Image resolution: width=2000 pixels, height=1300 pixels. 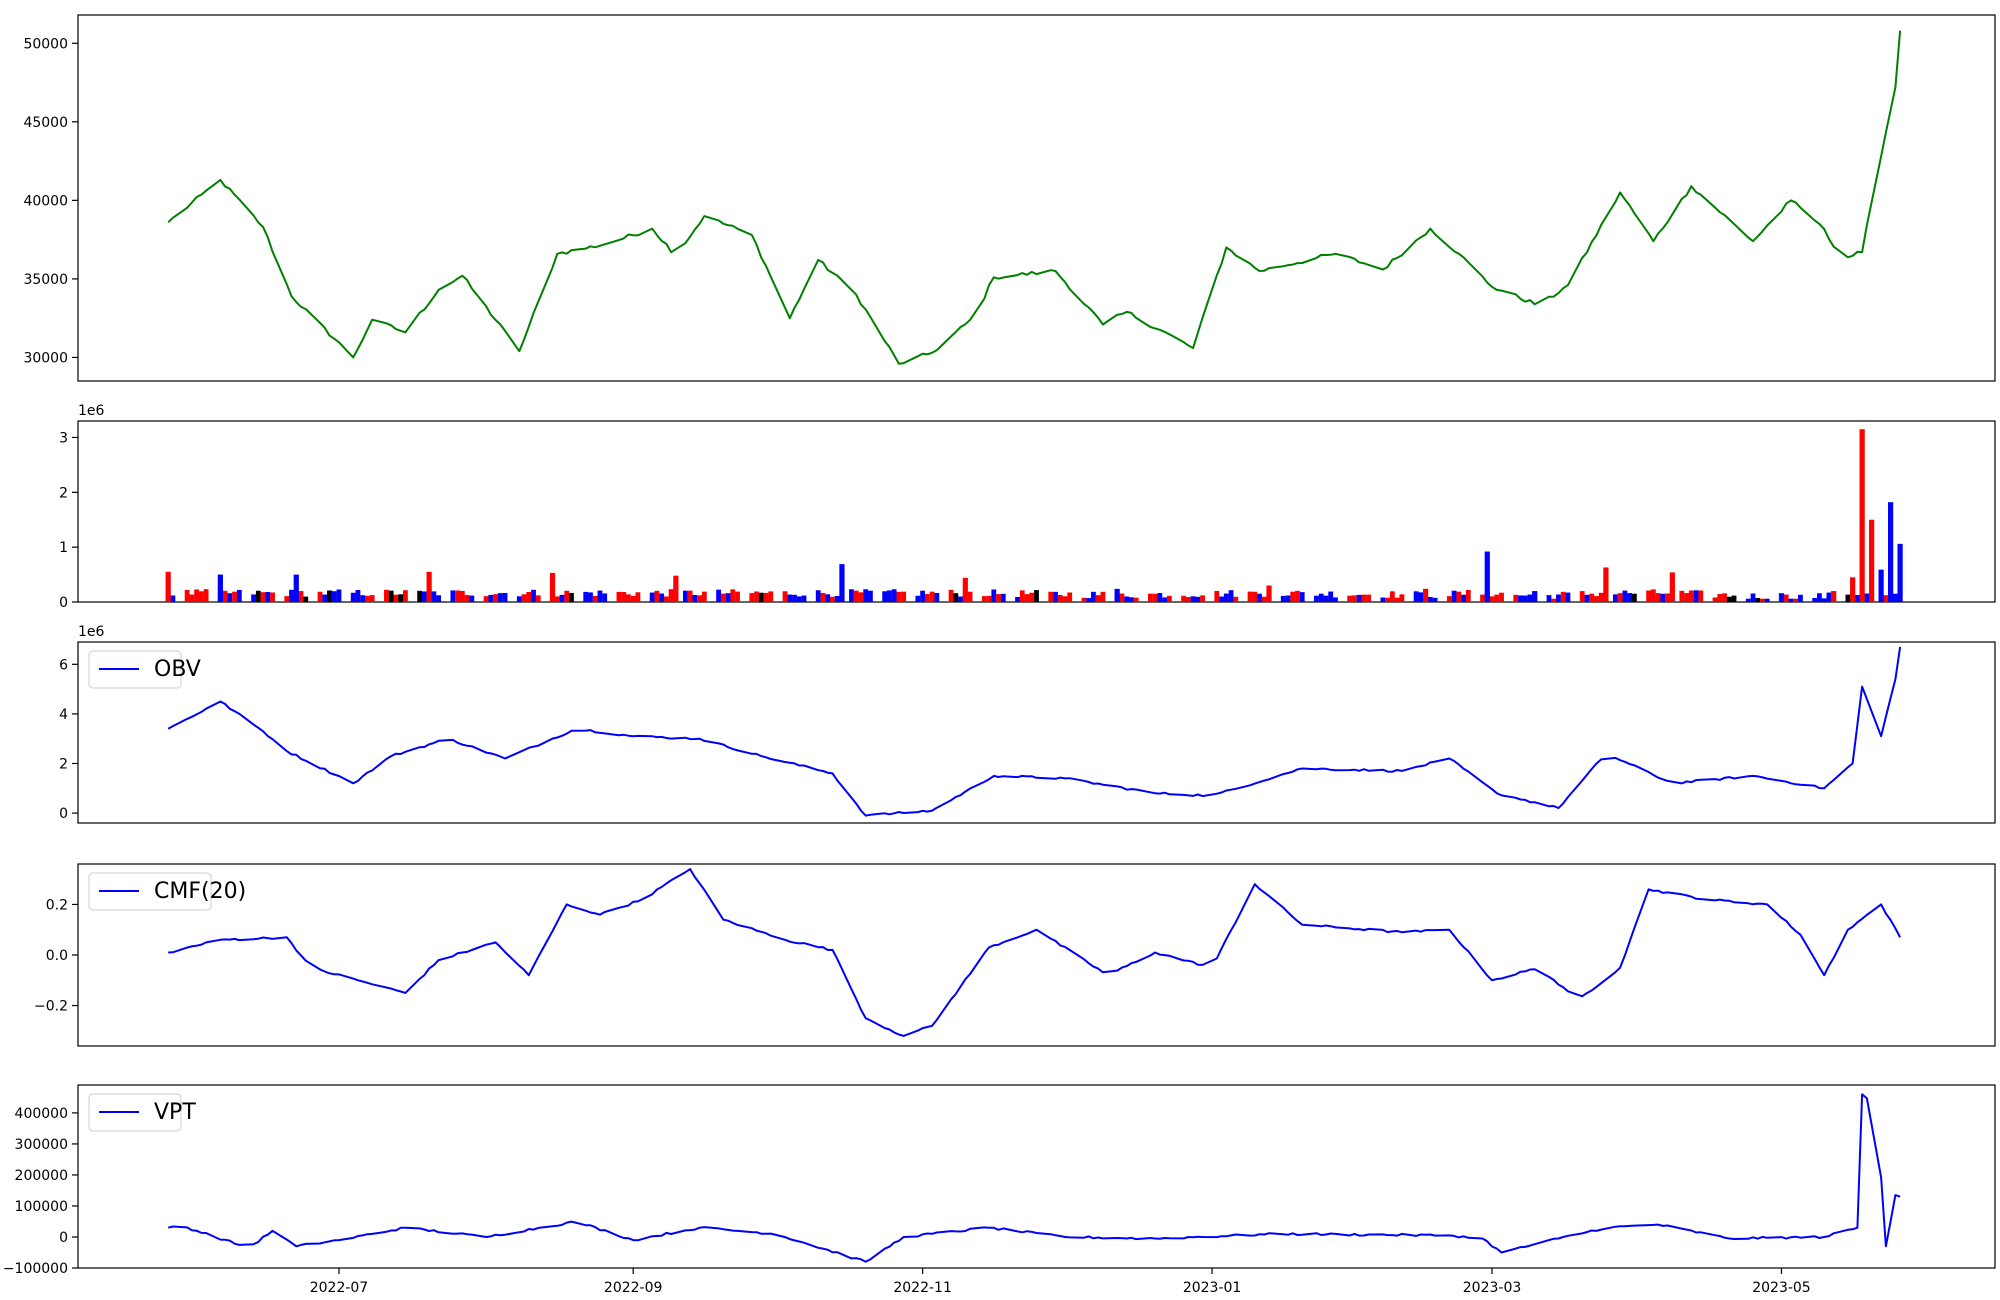 I want to click on obv-ytick-label: 4, so click(x=63, y=715).